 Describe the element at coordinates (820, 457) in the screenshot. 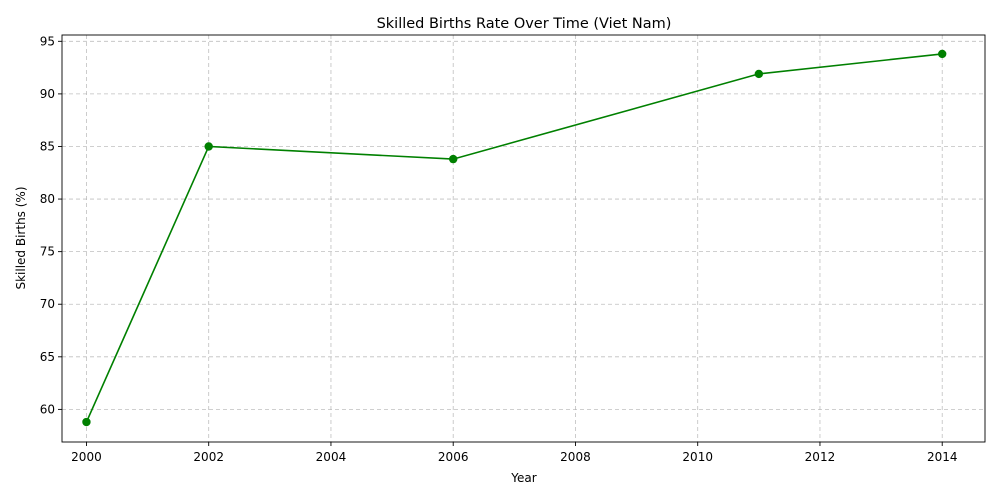

I see `x-tick-label: 2012` at that location.